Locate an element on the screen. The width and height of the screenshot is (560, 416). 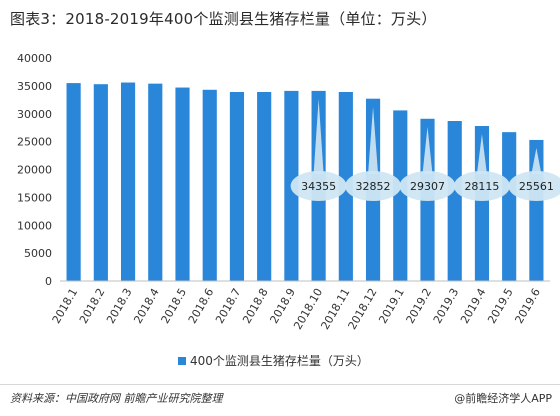
x-tick-label: 2018.4 is located at coordinates (146, 306).